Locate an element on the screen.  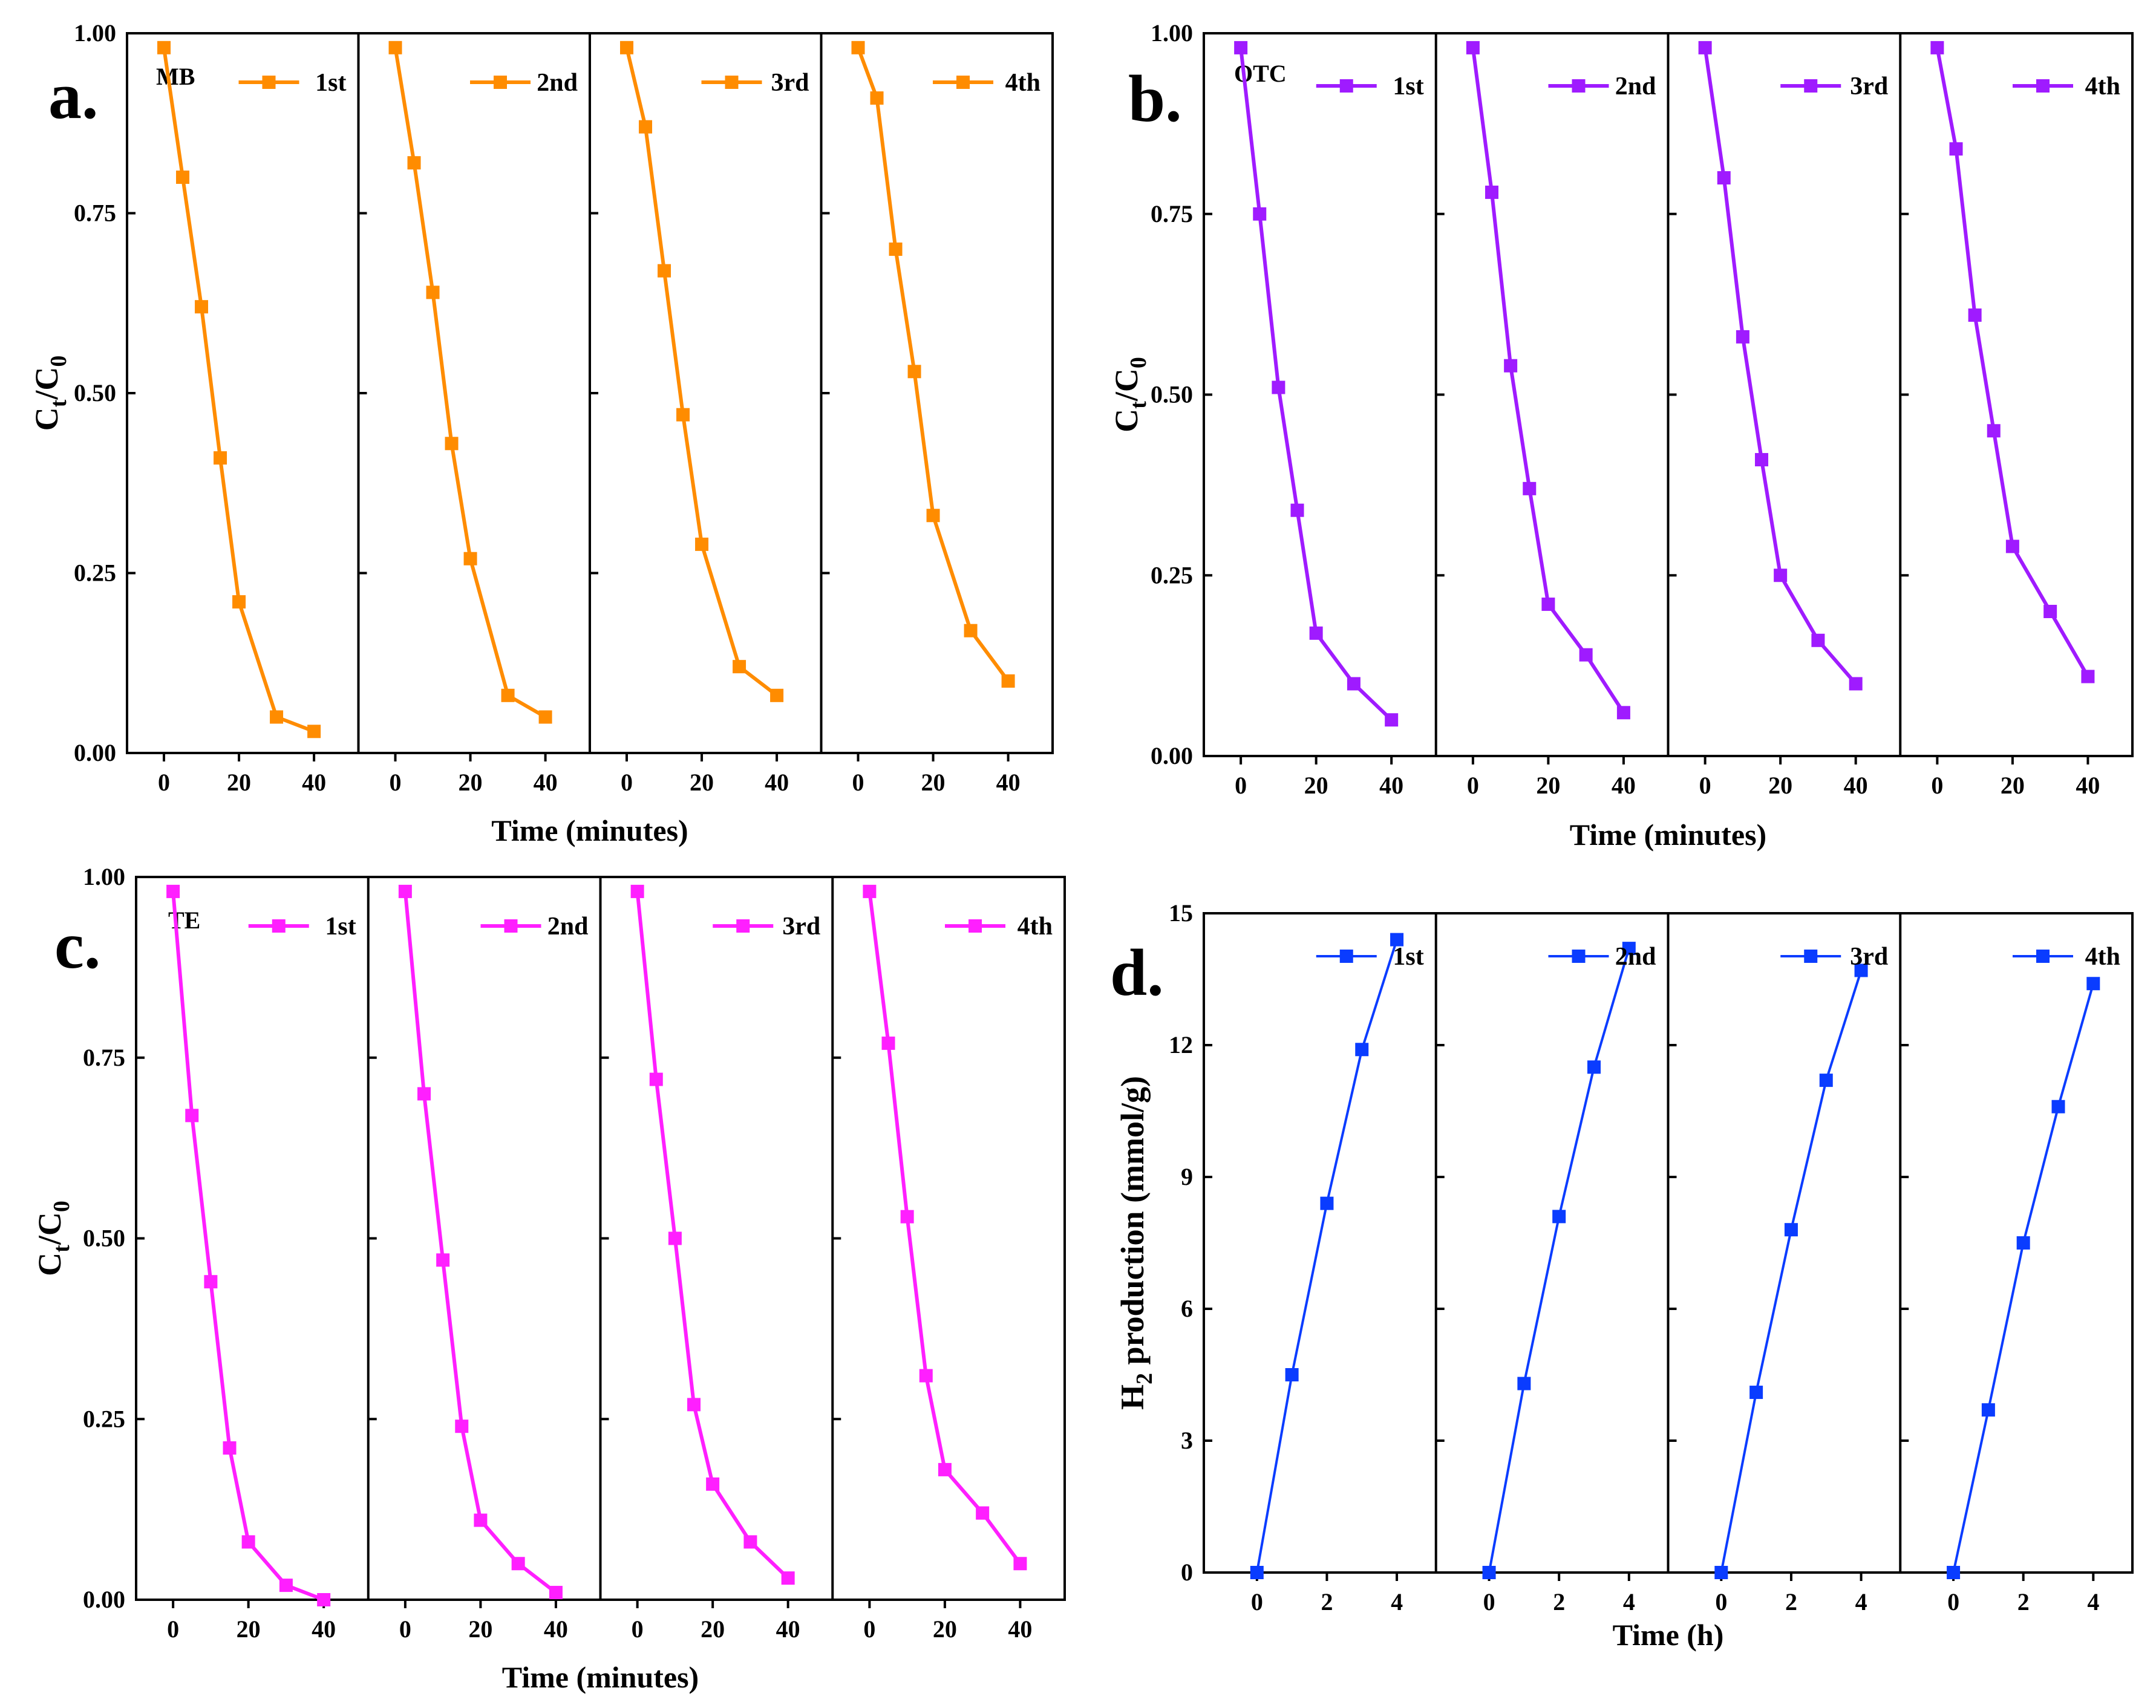
x-axis-label: Time (h) is located at coordinates (1668, 1635).